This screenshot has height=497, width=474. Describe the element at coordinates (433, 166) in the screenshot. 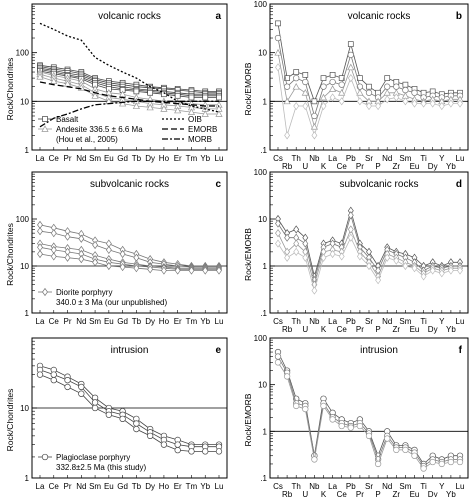

I see `x-tick-label: Dy` at that location.